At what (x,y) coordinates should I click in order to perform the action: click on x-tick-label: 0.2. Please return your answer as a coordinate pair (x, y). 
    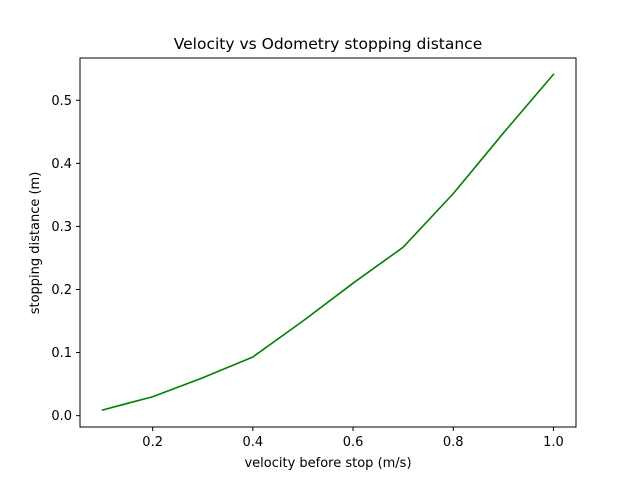
    Looking at the image, I should click on (152, 442).